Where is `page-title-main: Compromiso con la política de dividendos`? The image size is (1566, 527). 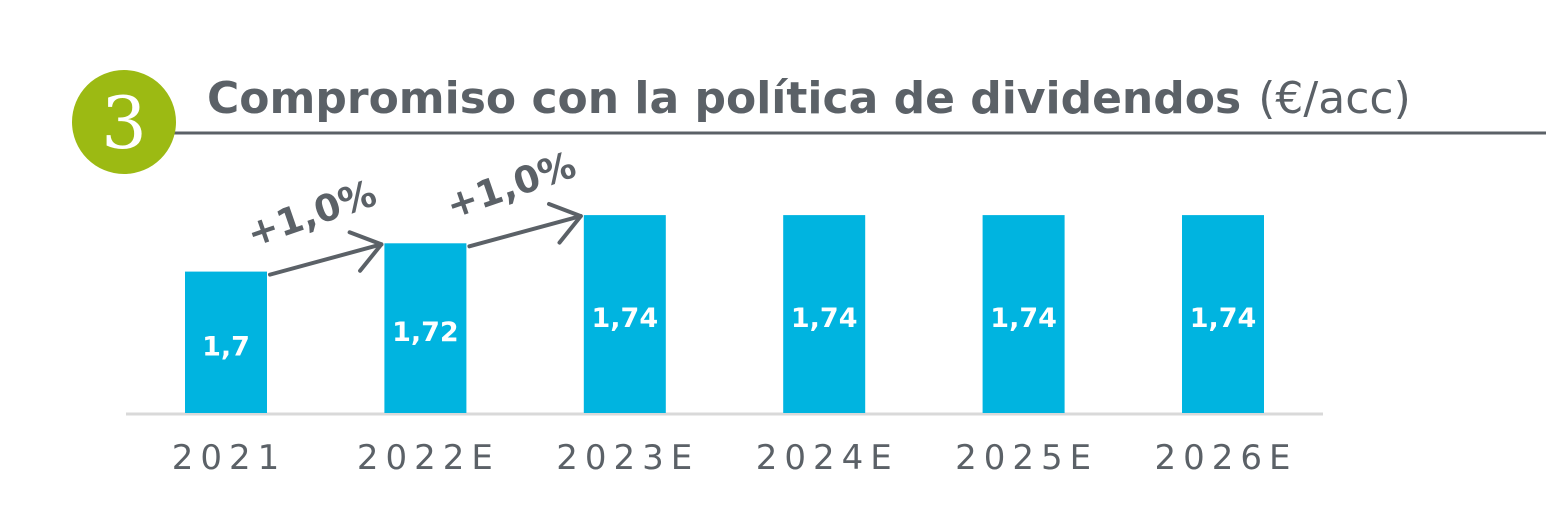 page-title-main: Compromiso con la política de dividendos is located at coordinates (724, 98).